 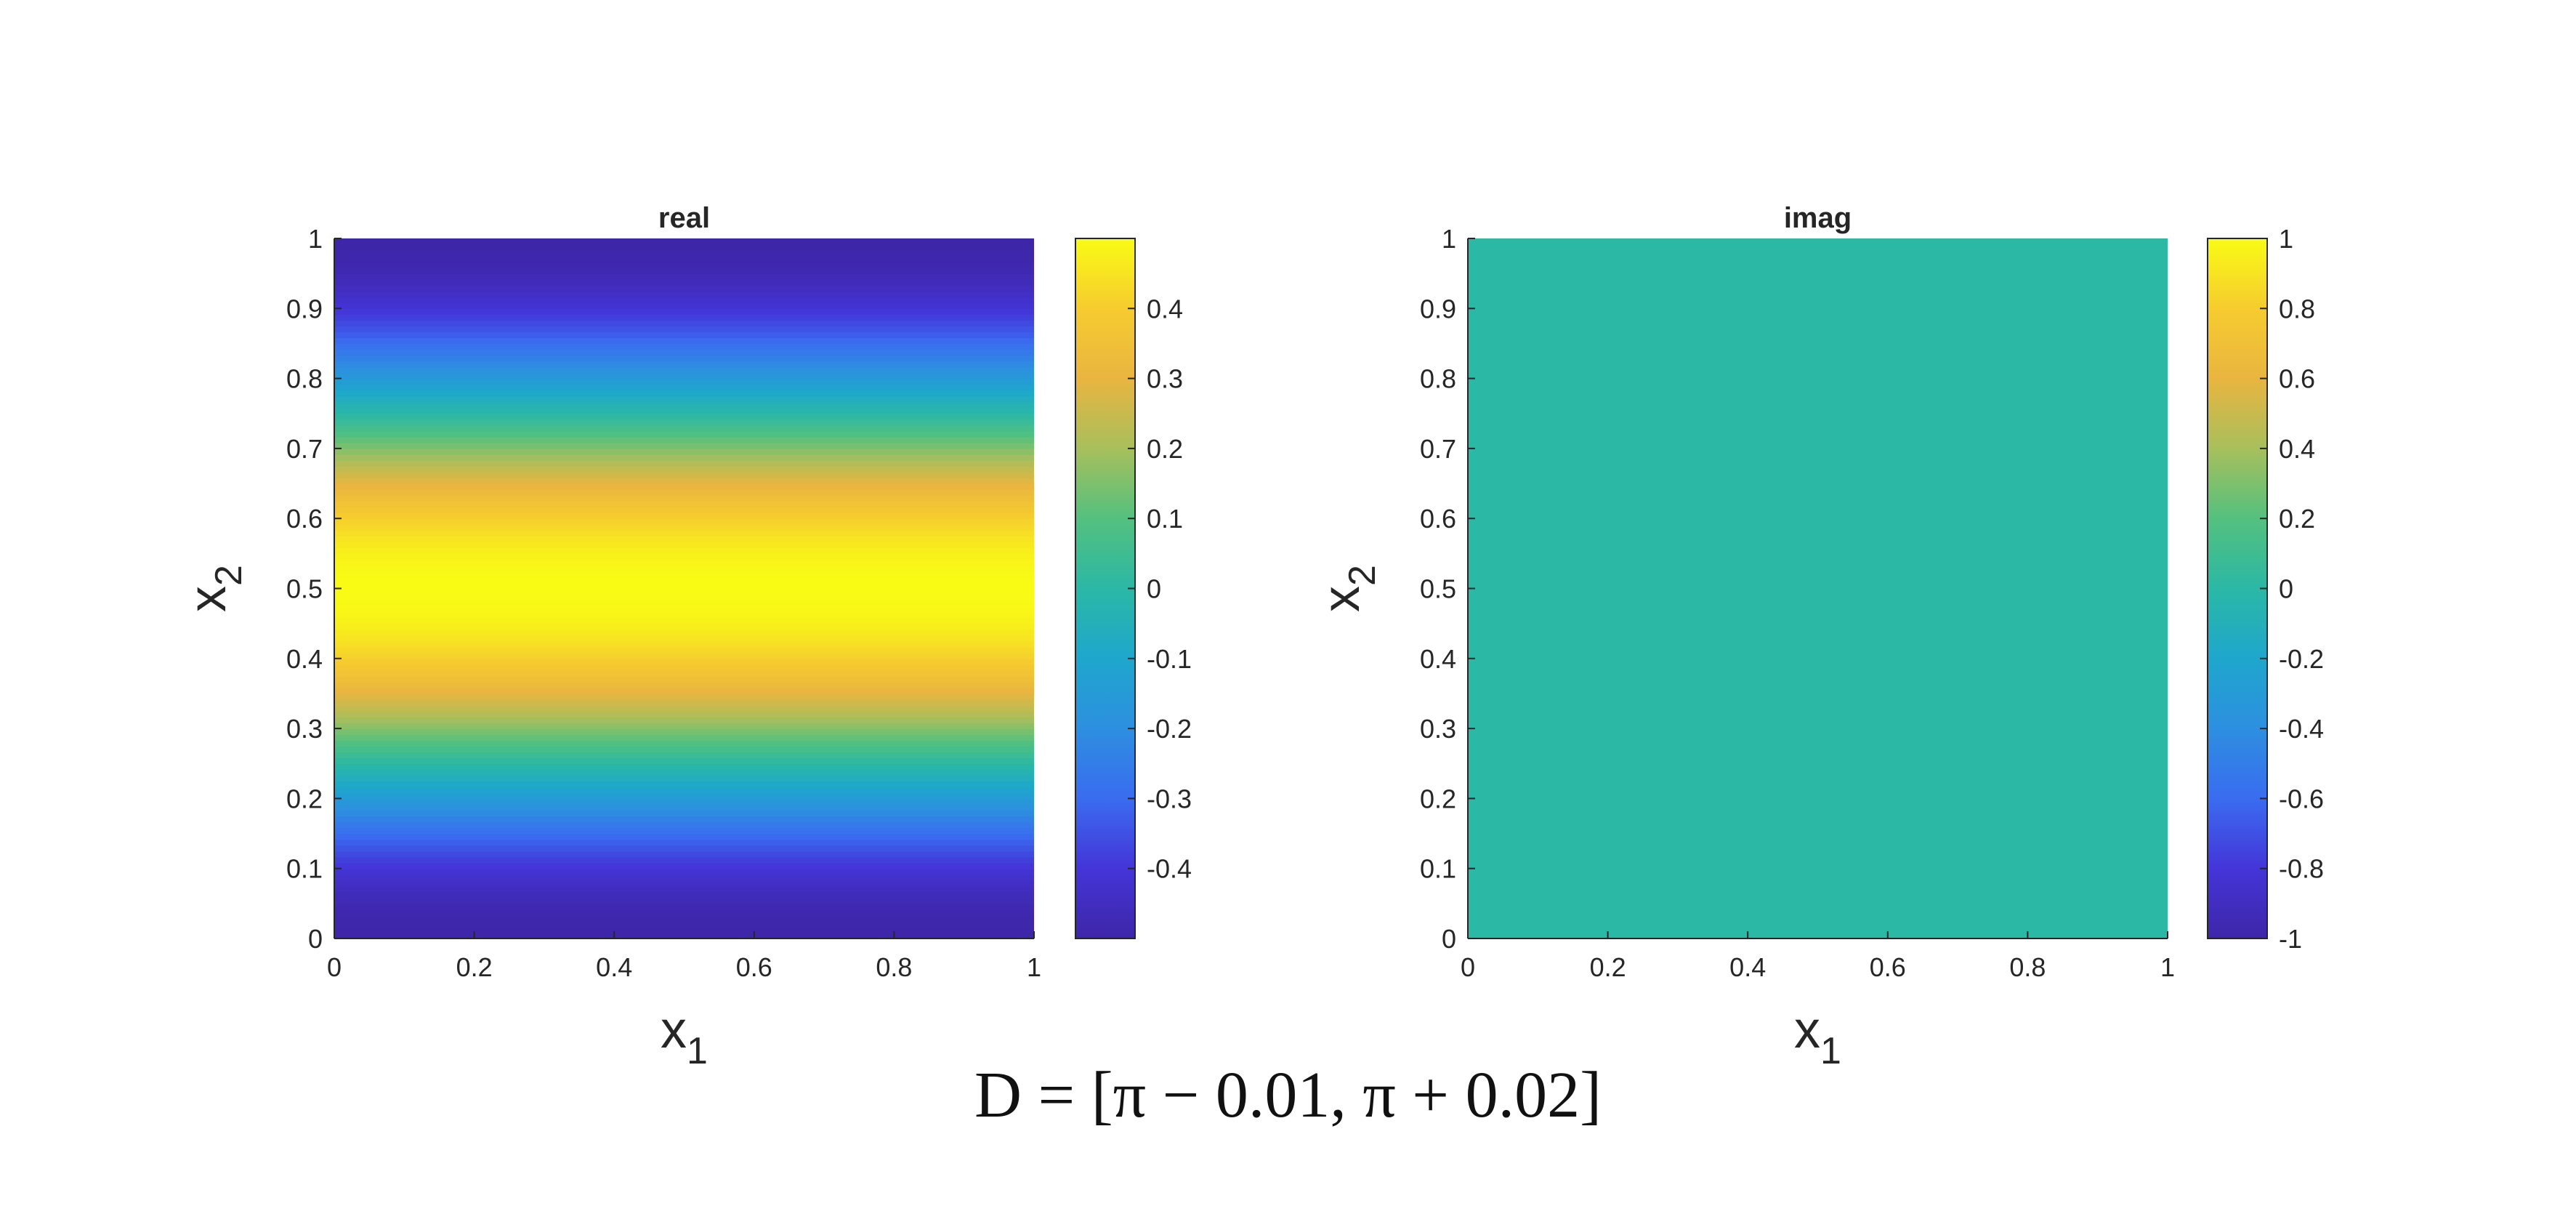 I want to click on colorbar-tick-label: 0.4, so click(x=2297, y=449).